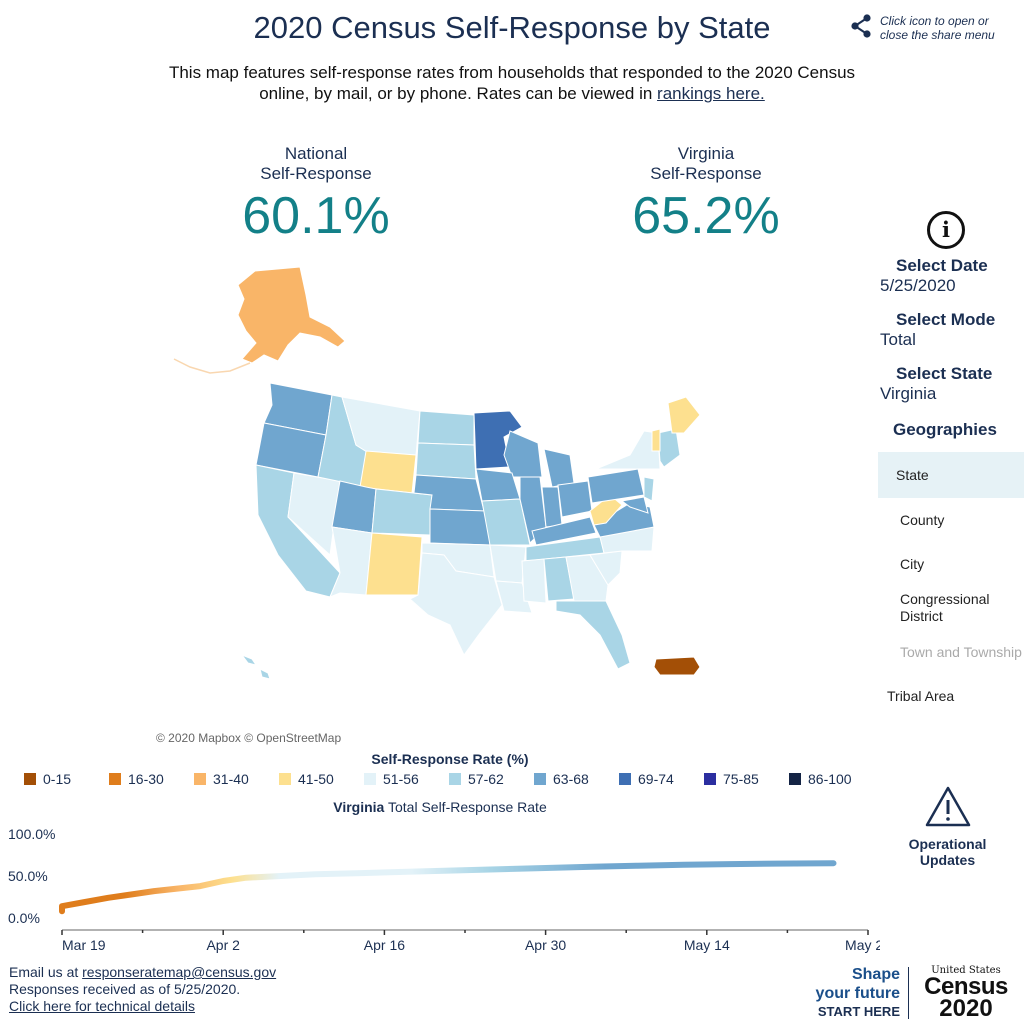  What do you see at coordinates (564, 531) in the screenshot?
I see `state-kentucky` at bounding box center [564, 531].